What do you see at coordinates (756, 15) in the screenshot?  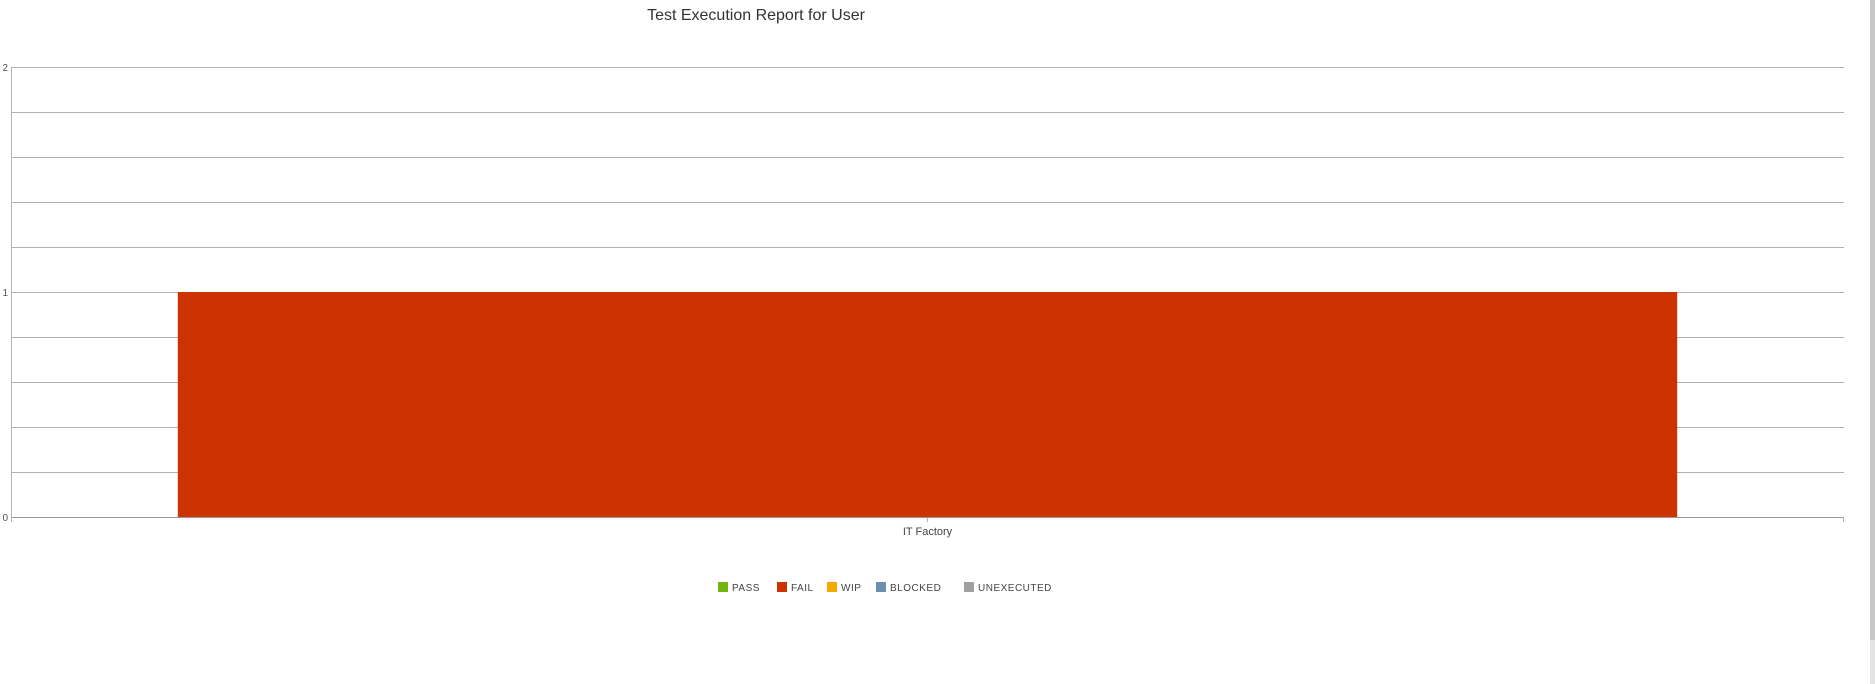 I see `chart-title: Test Execution Report for User` at bounding box center [756, 15].